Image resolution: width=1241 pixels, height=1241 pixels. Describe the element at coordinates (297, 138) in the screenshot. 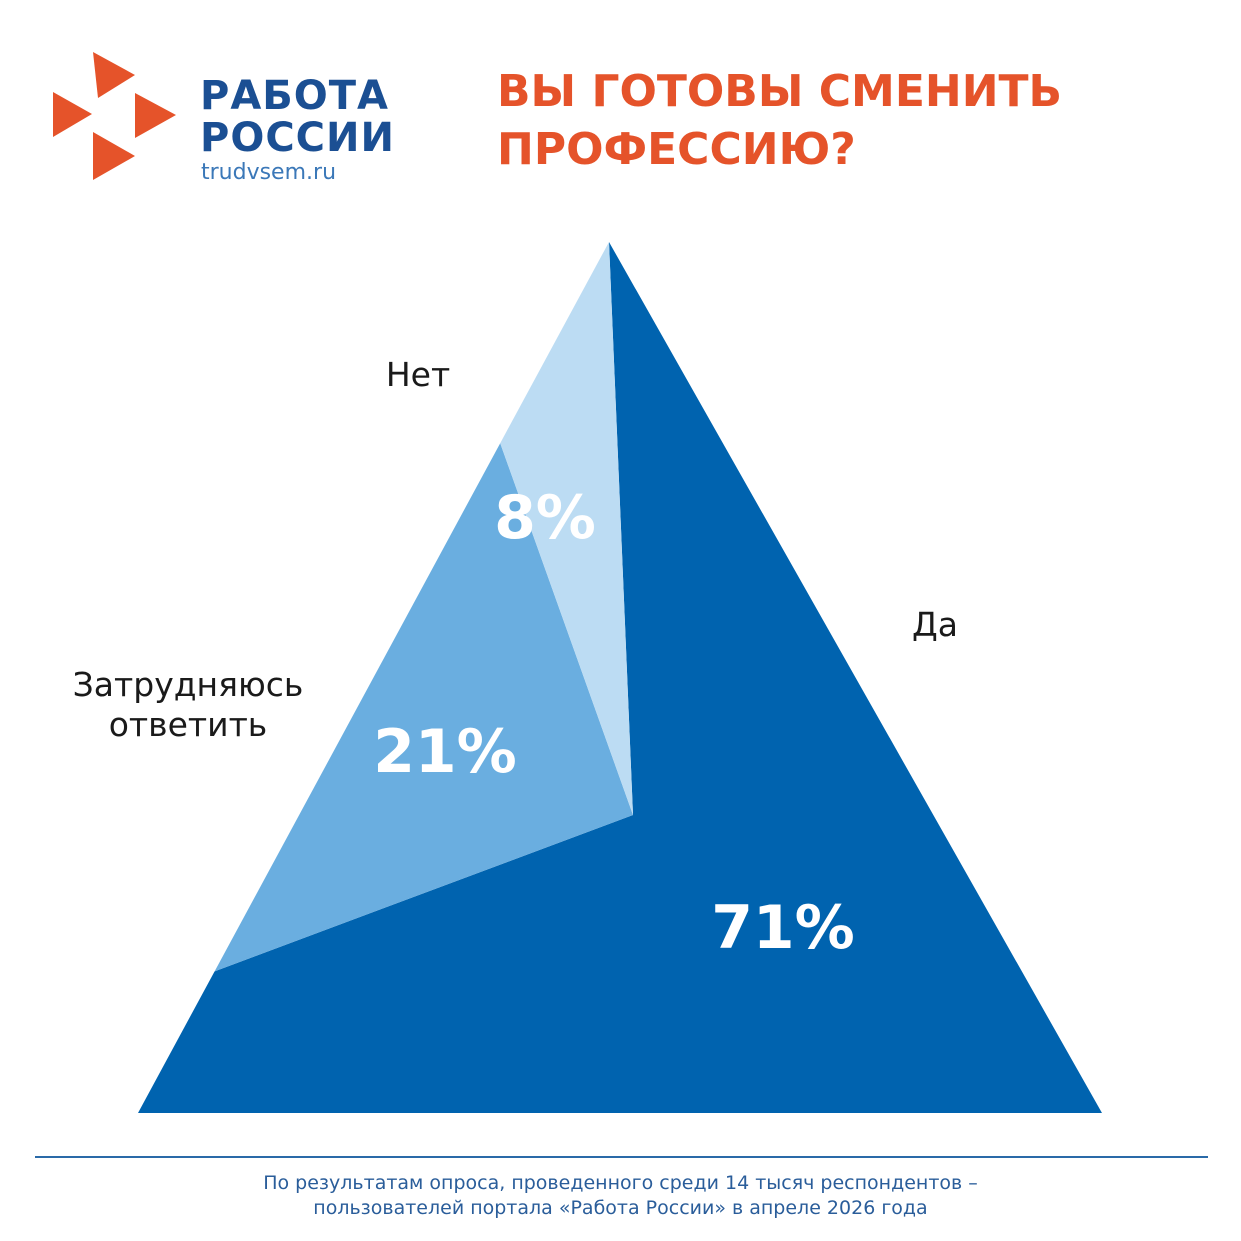

I see `logo-text: РОССИИ` at that location.